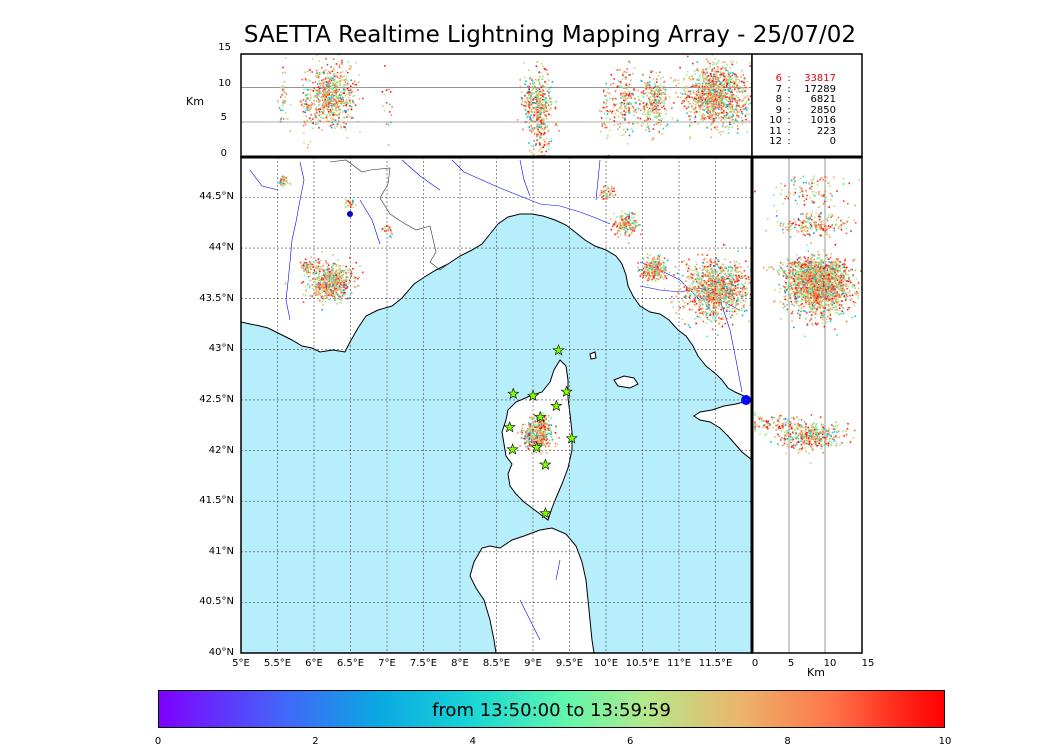 Image resolution: width=1050 pixels, height=750 pixels. I want to click on river-tributaries, so click(495, 235).